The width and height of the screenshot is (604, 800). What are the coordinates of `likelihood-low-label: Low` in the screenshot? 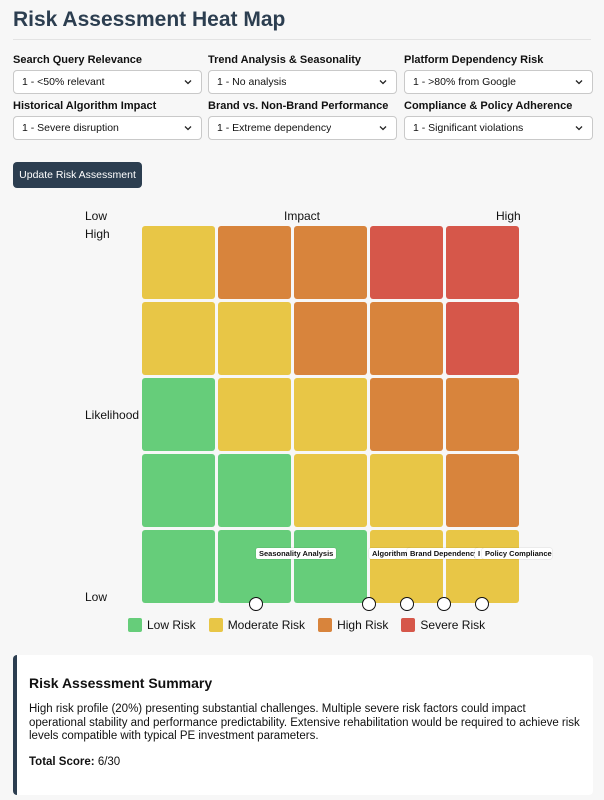 It's located at (96, 597).